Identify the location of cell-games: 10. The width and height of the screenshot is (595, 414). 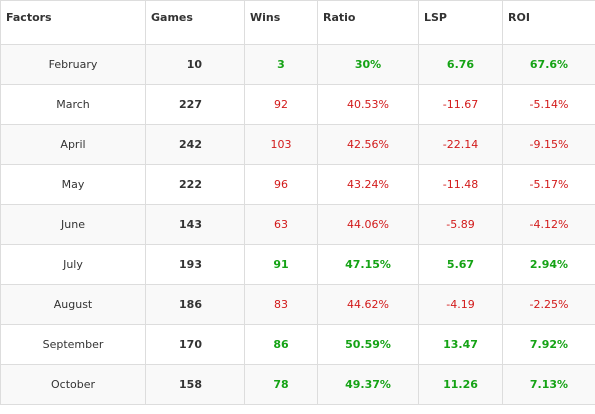
(195, 64).